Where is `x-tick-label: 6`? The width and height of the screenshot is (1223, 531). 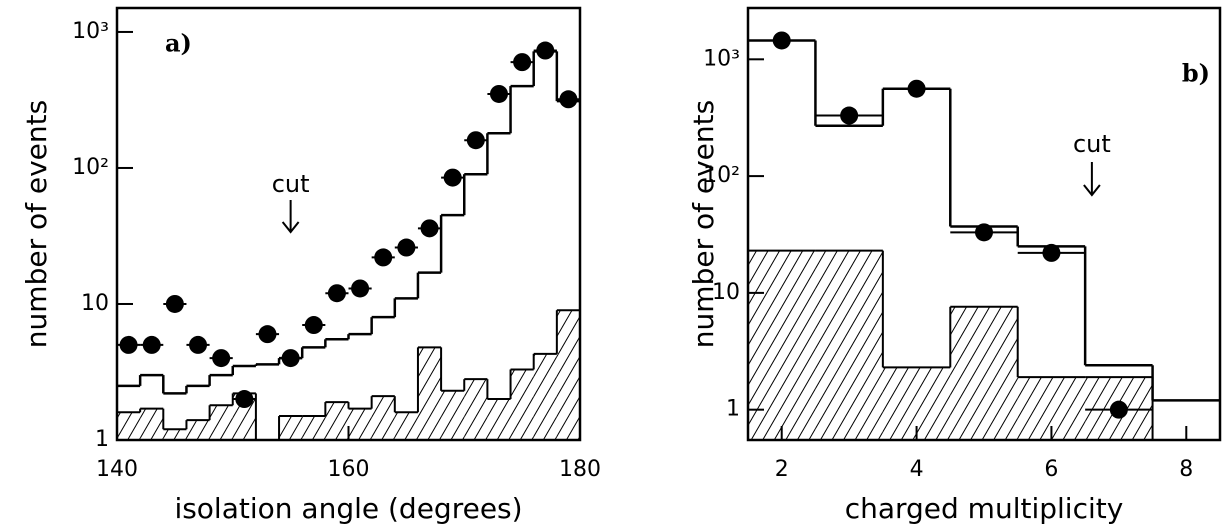 x-tick-label: 6 is located at coordinates (1051, 469).